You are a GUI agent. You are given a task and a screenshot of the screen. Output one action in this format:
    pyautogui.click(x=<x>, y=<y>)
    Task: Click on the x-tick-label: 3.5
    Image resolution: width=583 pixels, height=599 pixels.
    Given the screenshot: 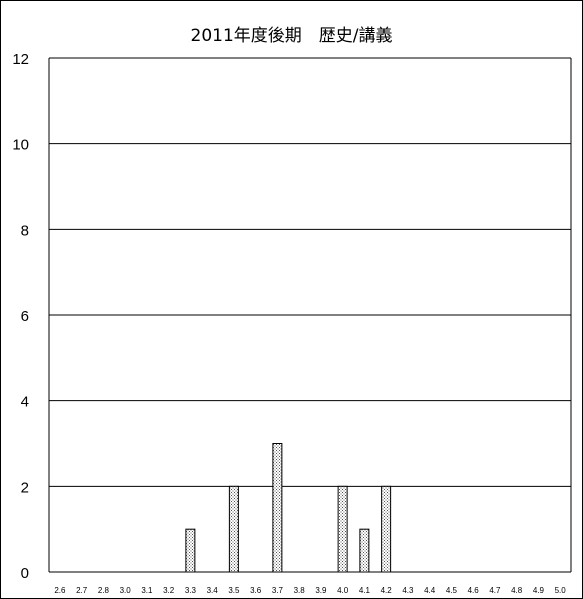 What is the action you would take?
    pyautogui.click(x=234, y=590)
    